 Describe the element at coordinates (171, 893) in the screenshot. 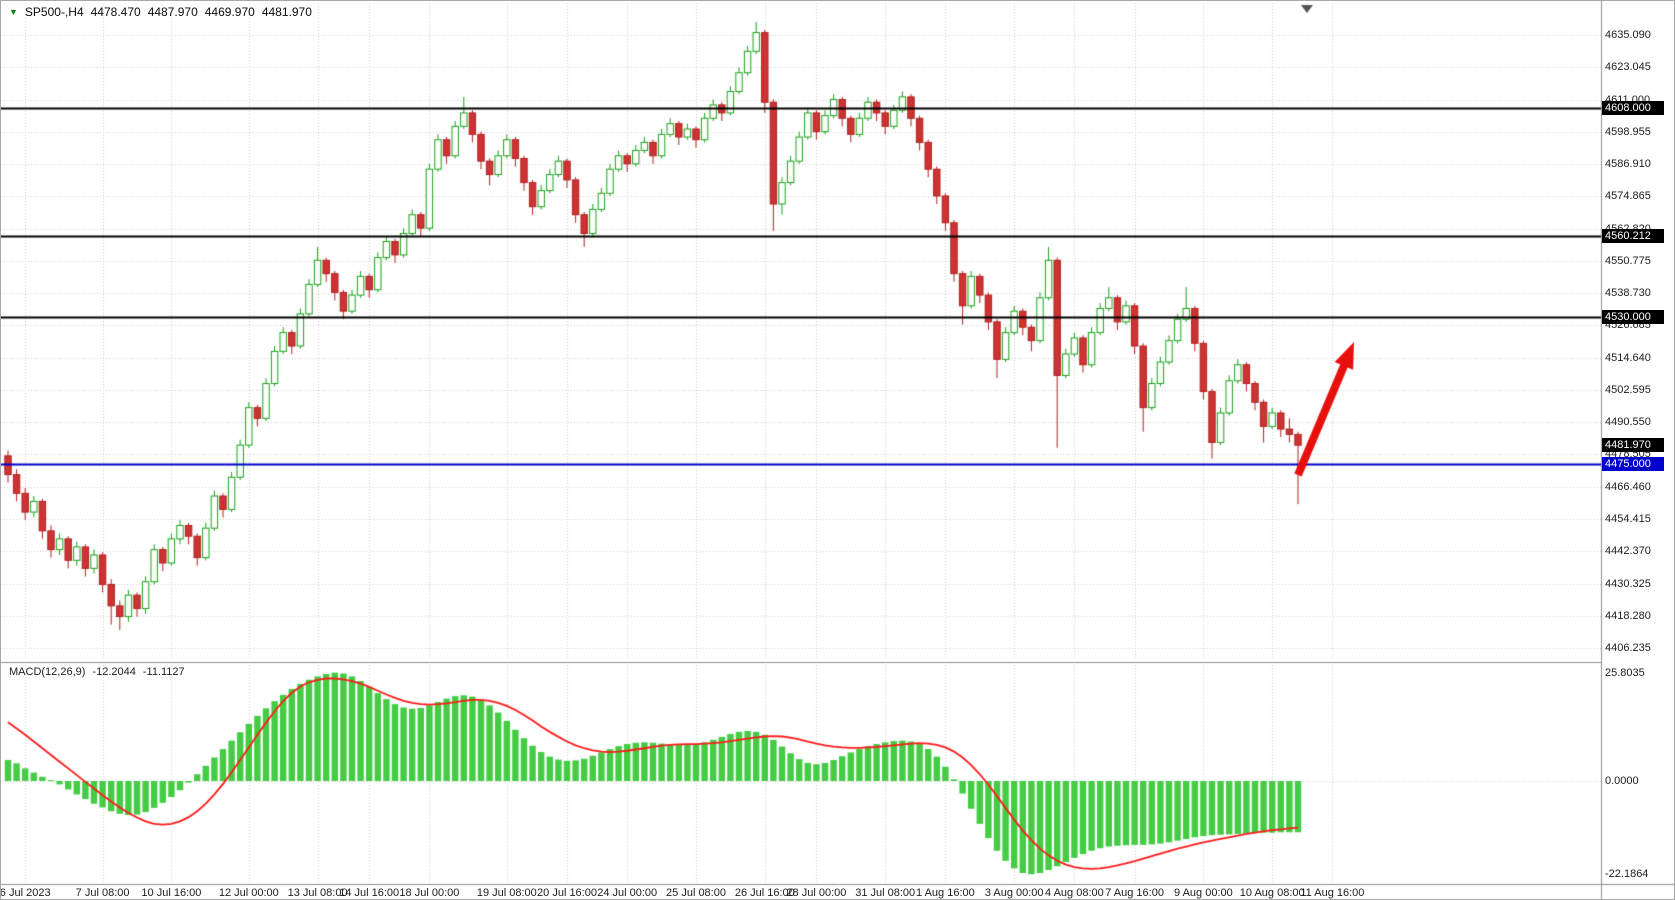

I see `date-label: 10 Jul 16:00` at that location.